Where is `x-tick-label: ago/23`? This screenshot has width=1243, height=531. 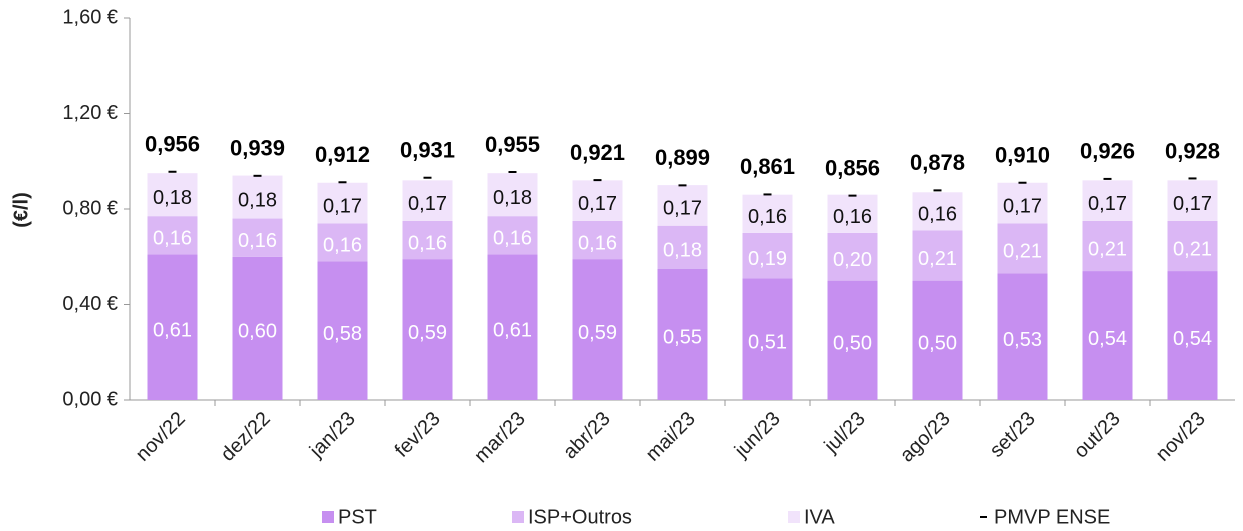 x-tick-label: ago/23 is located at coordinates (925, 437).